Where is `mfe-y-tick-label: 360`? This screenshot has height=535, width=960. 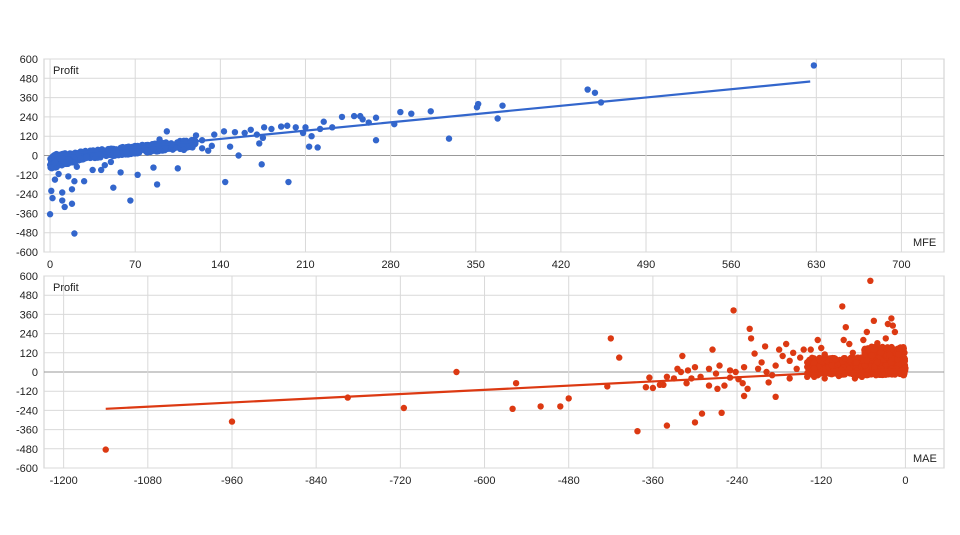
mfe-y-tick-label: 360 is located at coordinates (29, 99).